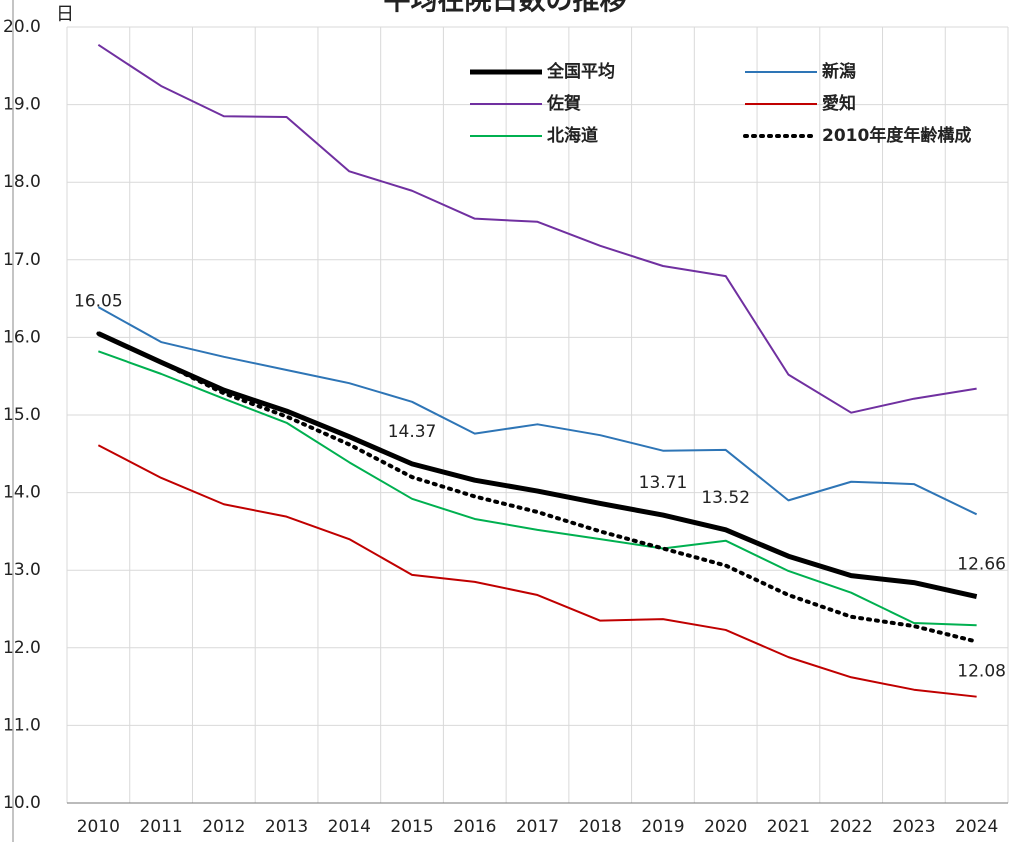 The height and width of the screenshot is (846, 1011). What do you see at coordinates (22, 648) in the screenshot?
I see `y-tick-label: 12.0` at bounding box center [22, 648].